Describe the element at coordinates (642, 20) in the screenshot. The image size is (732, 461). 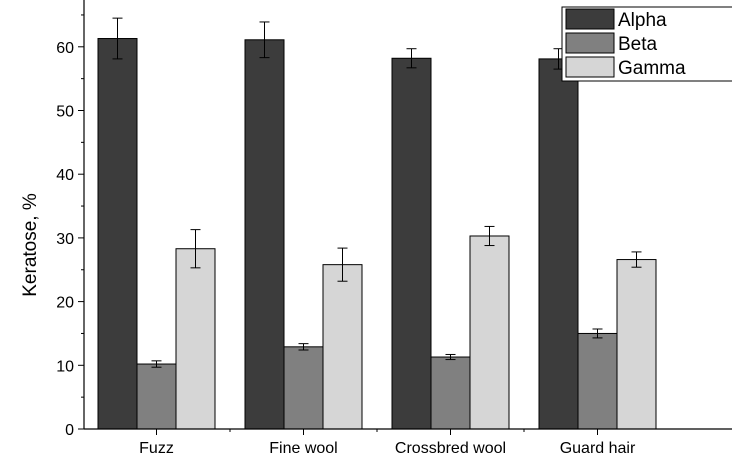
I see `legend-label-alpha: Alpha` at that location.